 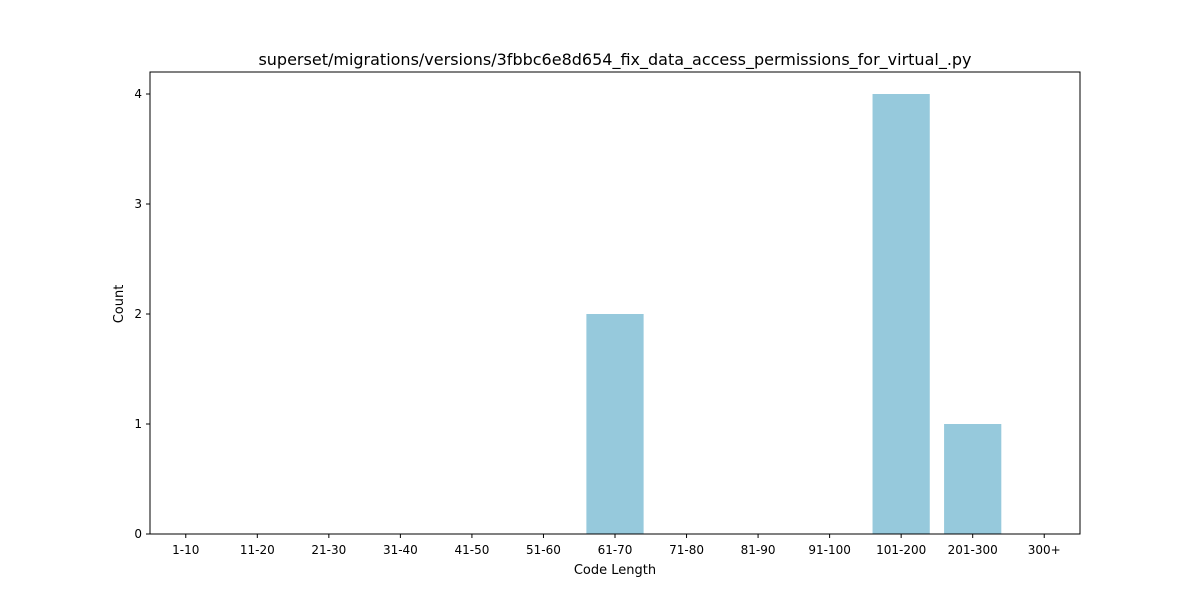 I want to click on x-tick-label: 101-200, so click(x=901, y=550).